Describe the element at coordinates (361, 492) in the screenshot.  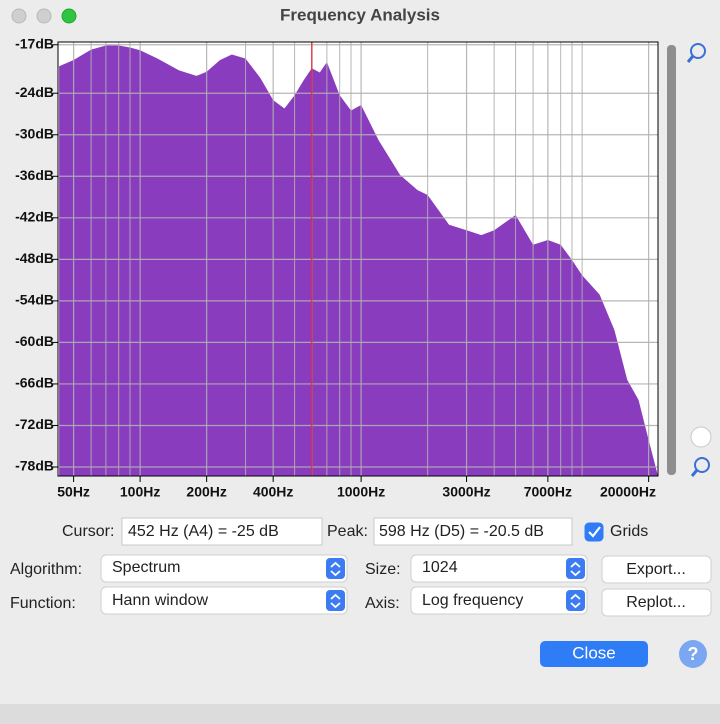
I see `x-tick-label: 1000Hz` at that location.